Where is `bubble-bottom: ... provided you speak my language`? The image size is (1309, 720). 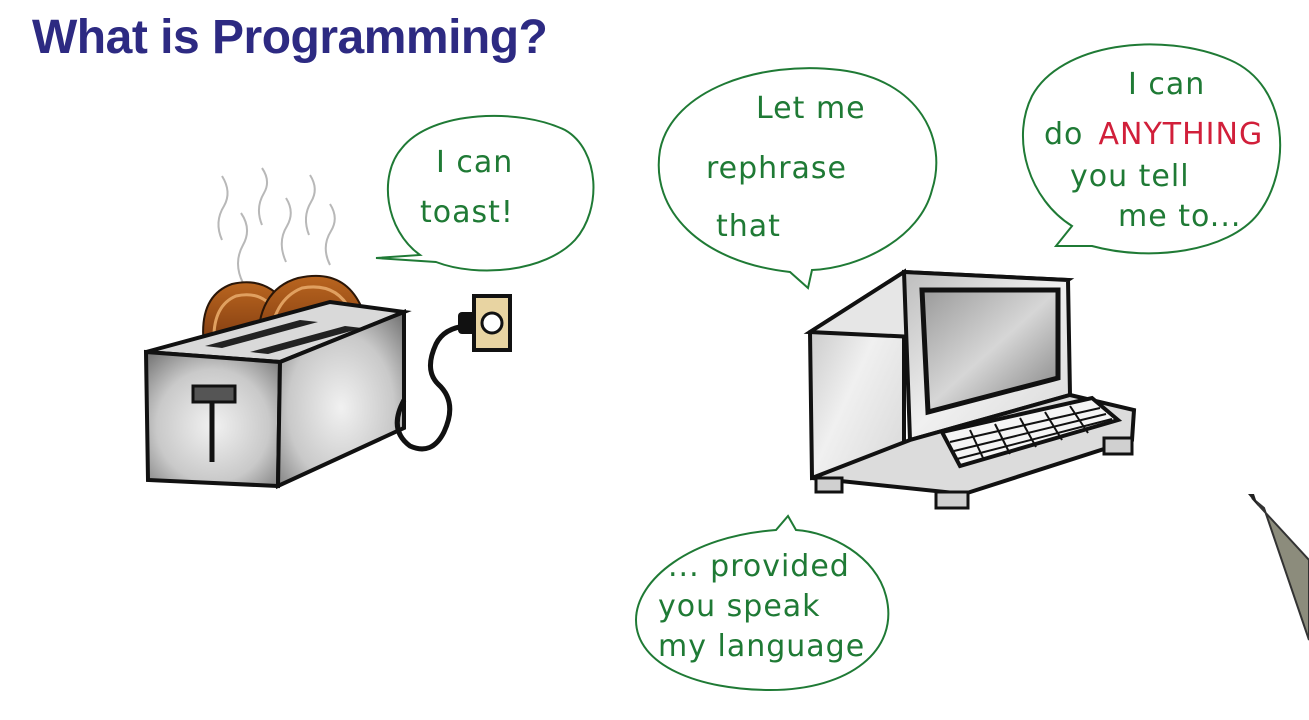 bubble-bottom: ... provided you speak my language is located at coordinates (762, 603).